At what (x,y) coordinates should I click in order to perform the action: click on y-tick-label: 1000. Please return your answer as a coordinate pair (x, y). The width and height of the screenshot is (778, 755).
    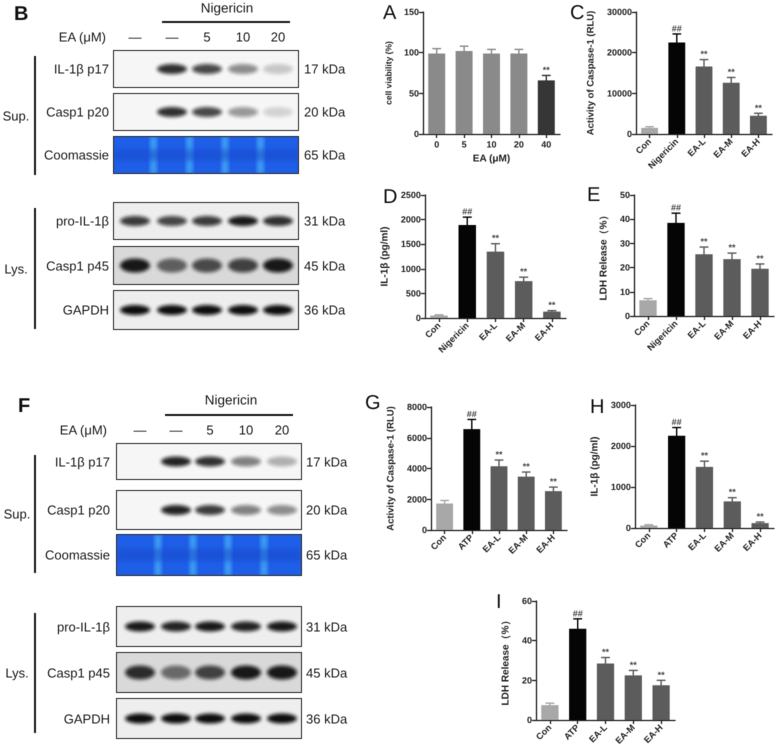
    Looking at the image, I should click on (410, 269).